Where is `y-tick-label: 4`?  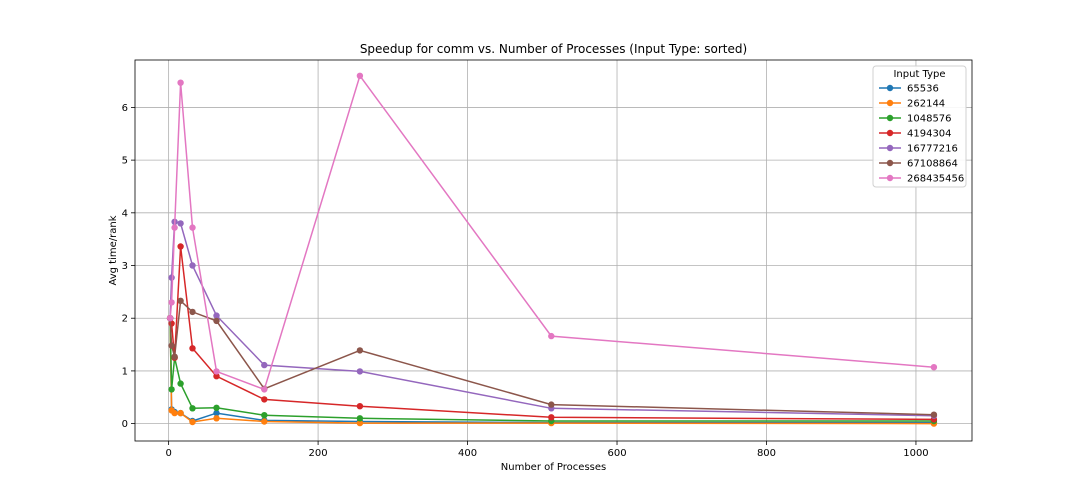 y-tick-label: 4 is located at coordinates (125, 213).